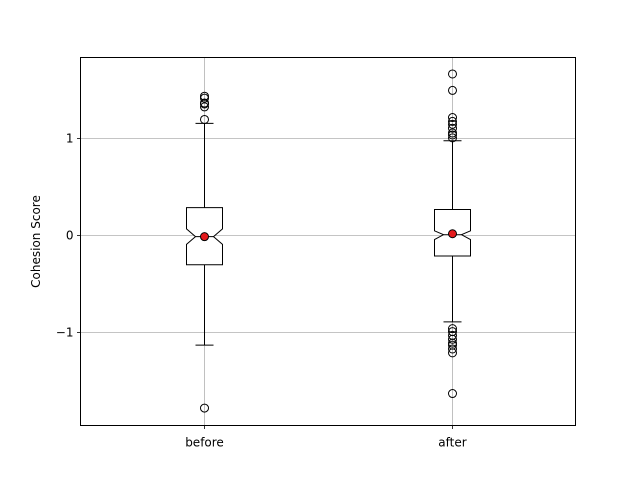  I want to click on y-axis-label: Cohesion Score, so click(36, 241).